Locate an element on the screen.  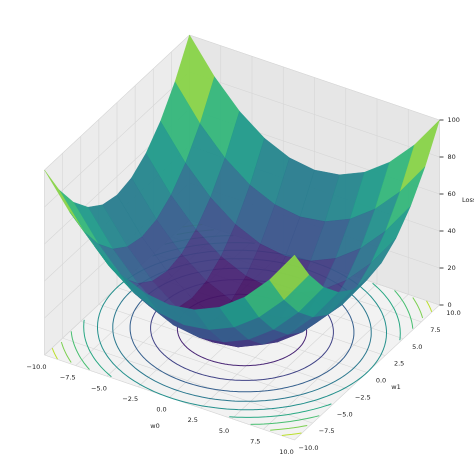
z-tick-label: 40 is located at coordinates (452, 231).